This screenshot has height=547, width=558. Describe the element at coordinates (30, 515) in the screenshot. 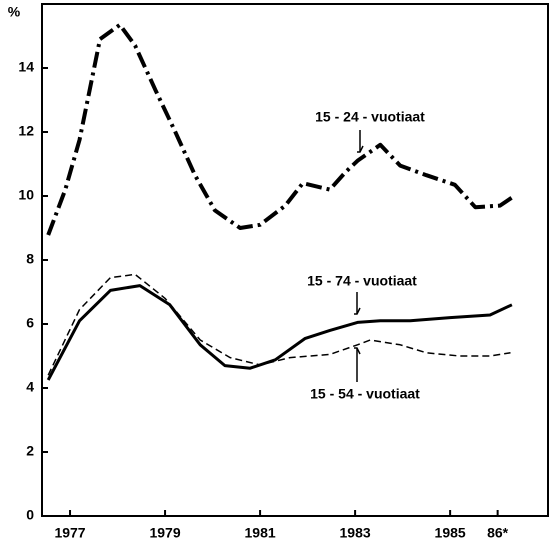

I see `y-tick-label: 0` at that location.